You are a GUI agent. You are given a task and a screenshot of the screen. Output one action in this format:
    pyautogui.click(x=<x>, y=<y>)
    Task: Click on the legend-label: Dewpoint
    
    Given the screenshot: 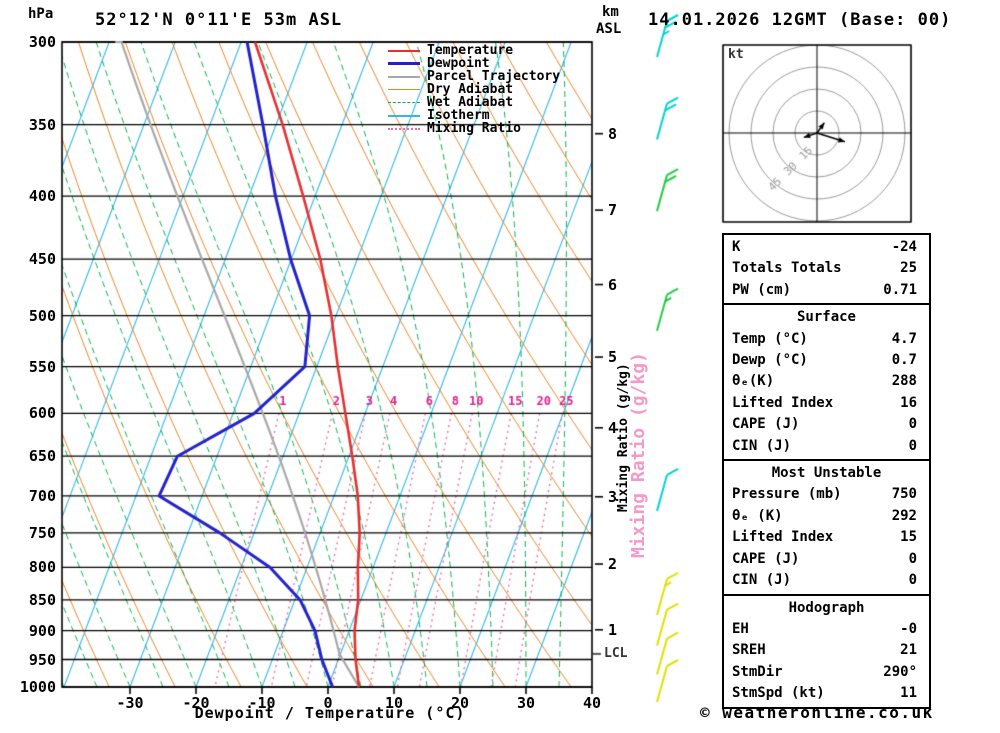 What is the action you would take?
    pyautogui.click(x=458, y=63)
    